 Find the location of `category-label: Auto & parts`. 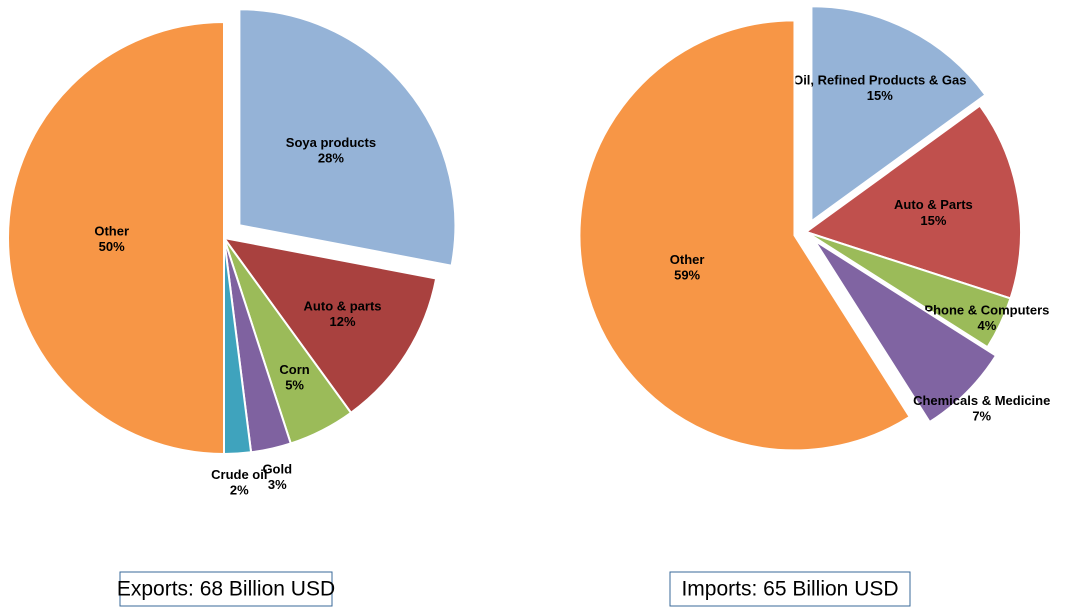

category-label: Auto & parts is located at coordinates (343, 306).